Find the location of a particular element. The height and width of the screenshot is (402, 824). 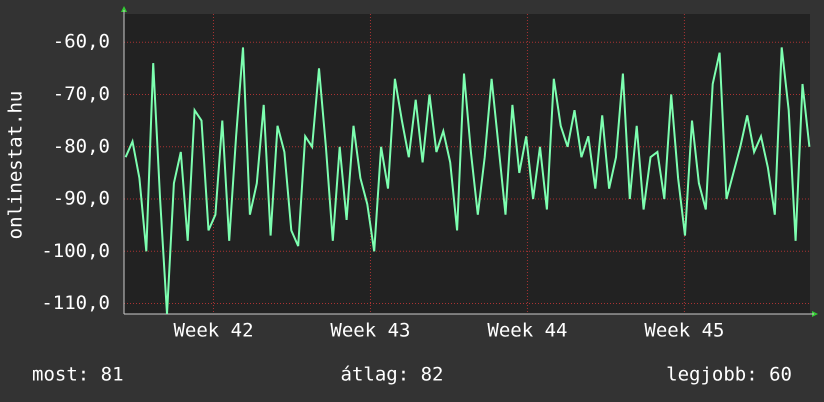

y-axis-label: onlinestat.hu is located at coordinates (16, 165).